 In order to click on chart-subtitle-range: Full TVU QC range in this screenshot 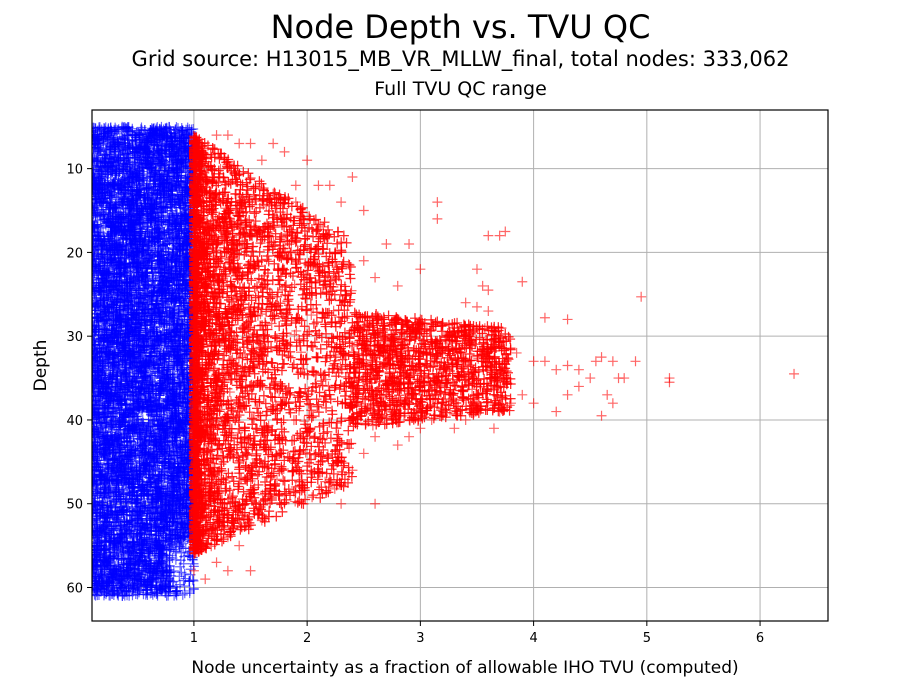, I will do `click(460, 89)`.